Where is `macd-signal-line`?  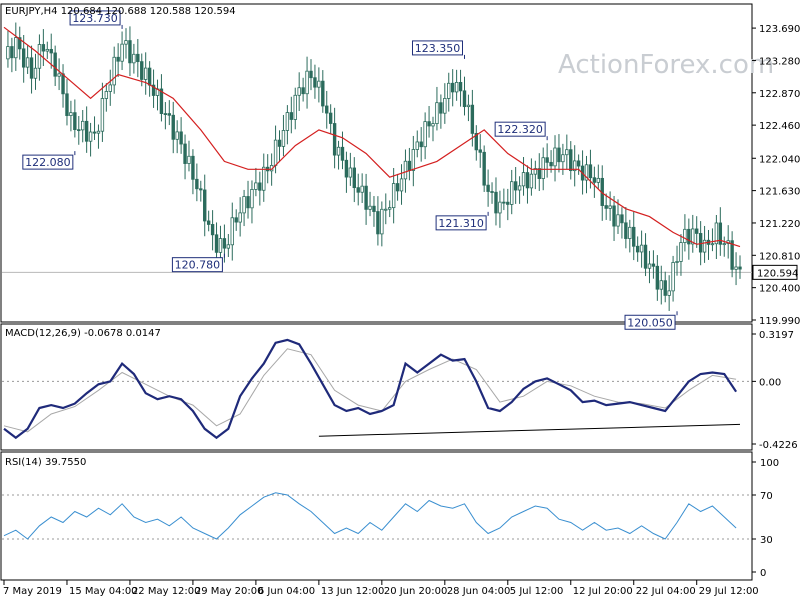
macd-signal-line is located at coordinates (370, 390).